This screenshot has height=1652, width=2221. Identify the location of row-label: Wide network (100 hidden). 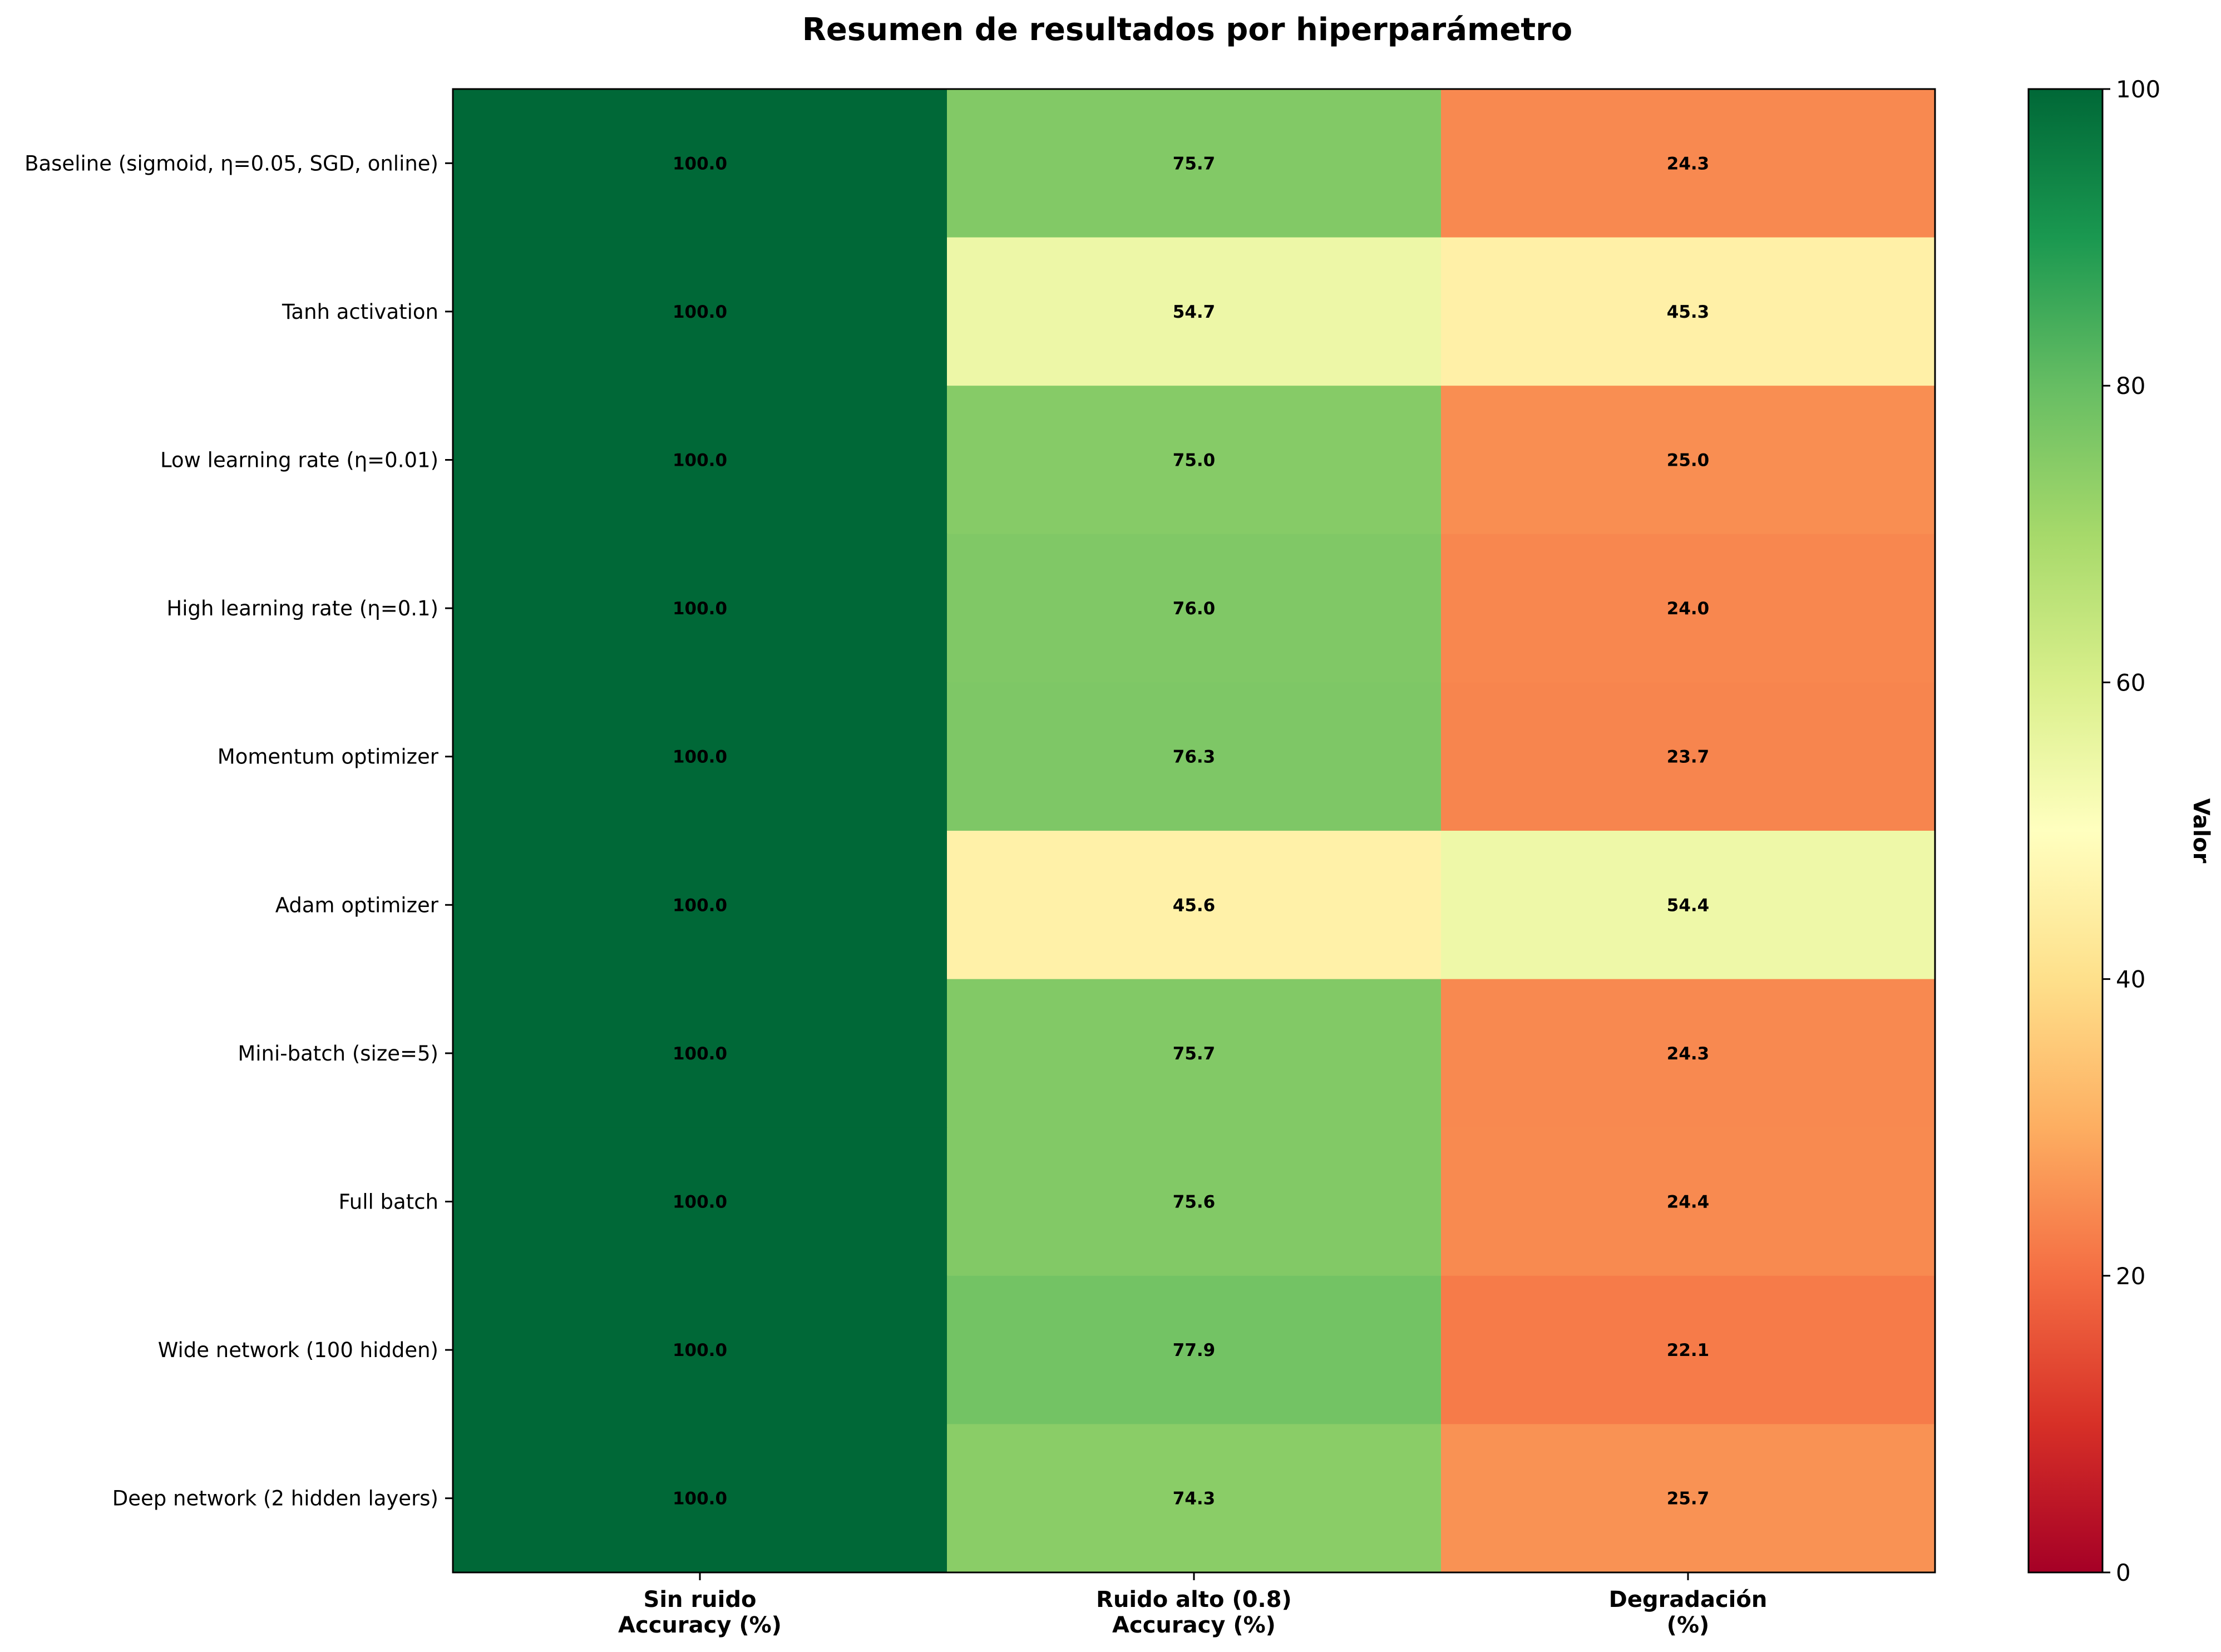
(298, 1350).